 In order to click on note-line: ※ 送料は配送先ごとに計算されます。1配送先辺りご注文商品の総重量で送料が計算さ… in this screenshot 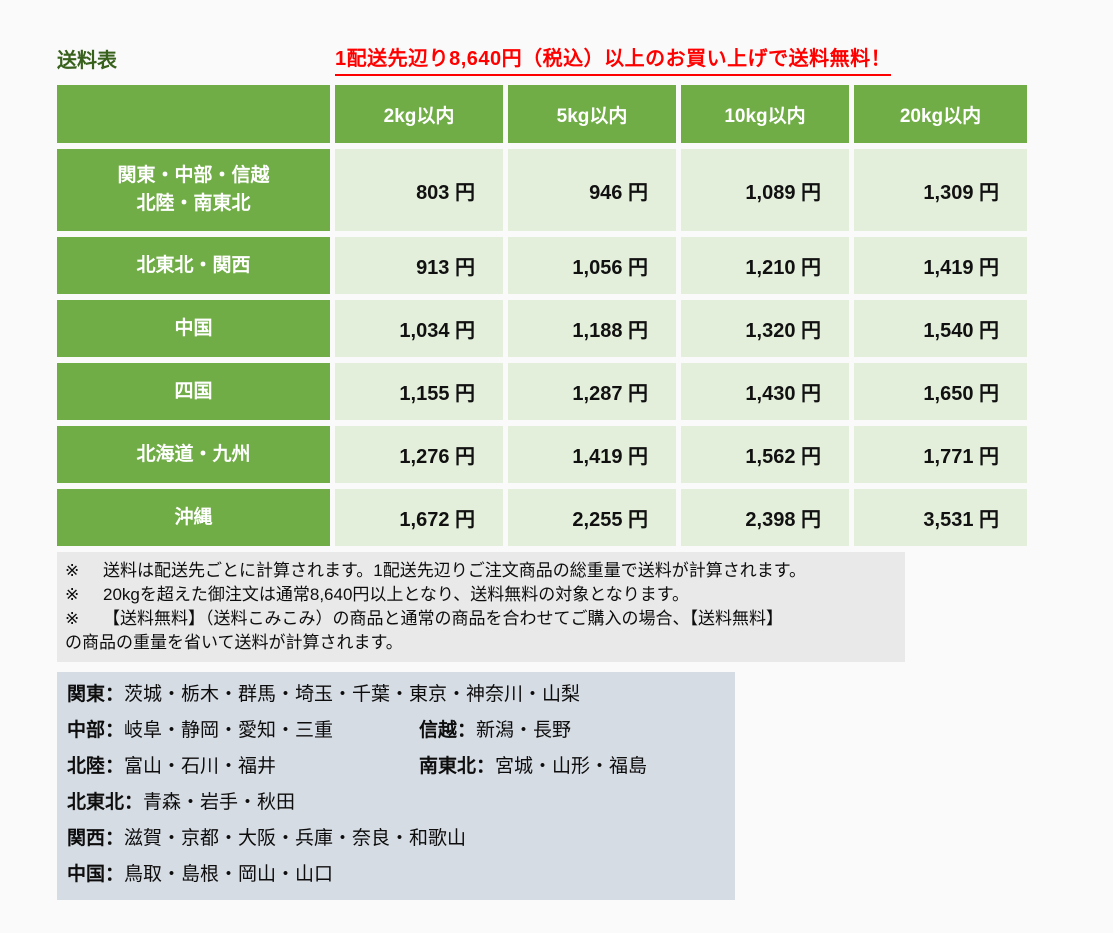, I will do `click(481, 571)`.